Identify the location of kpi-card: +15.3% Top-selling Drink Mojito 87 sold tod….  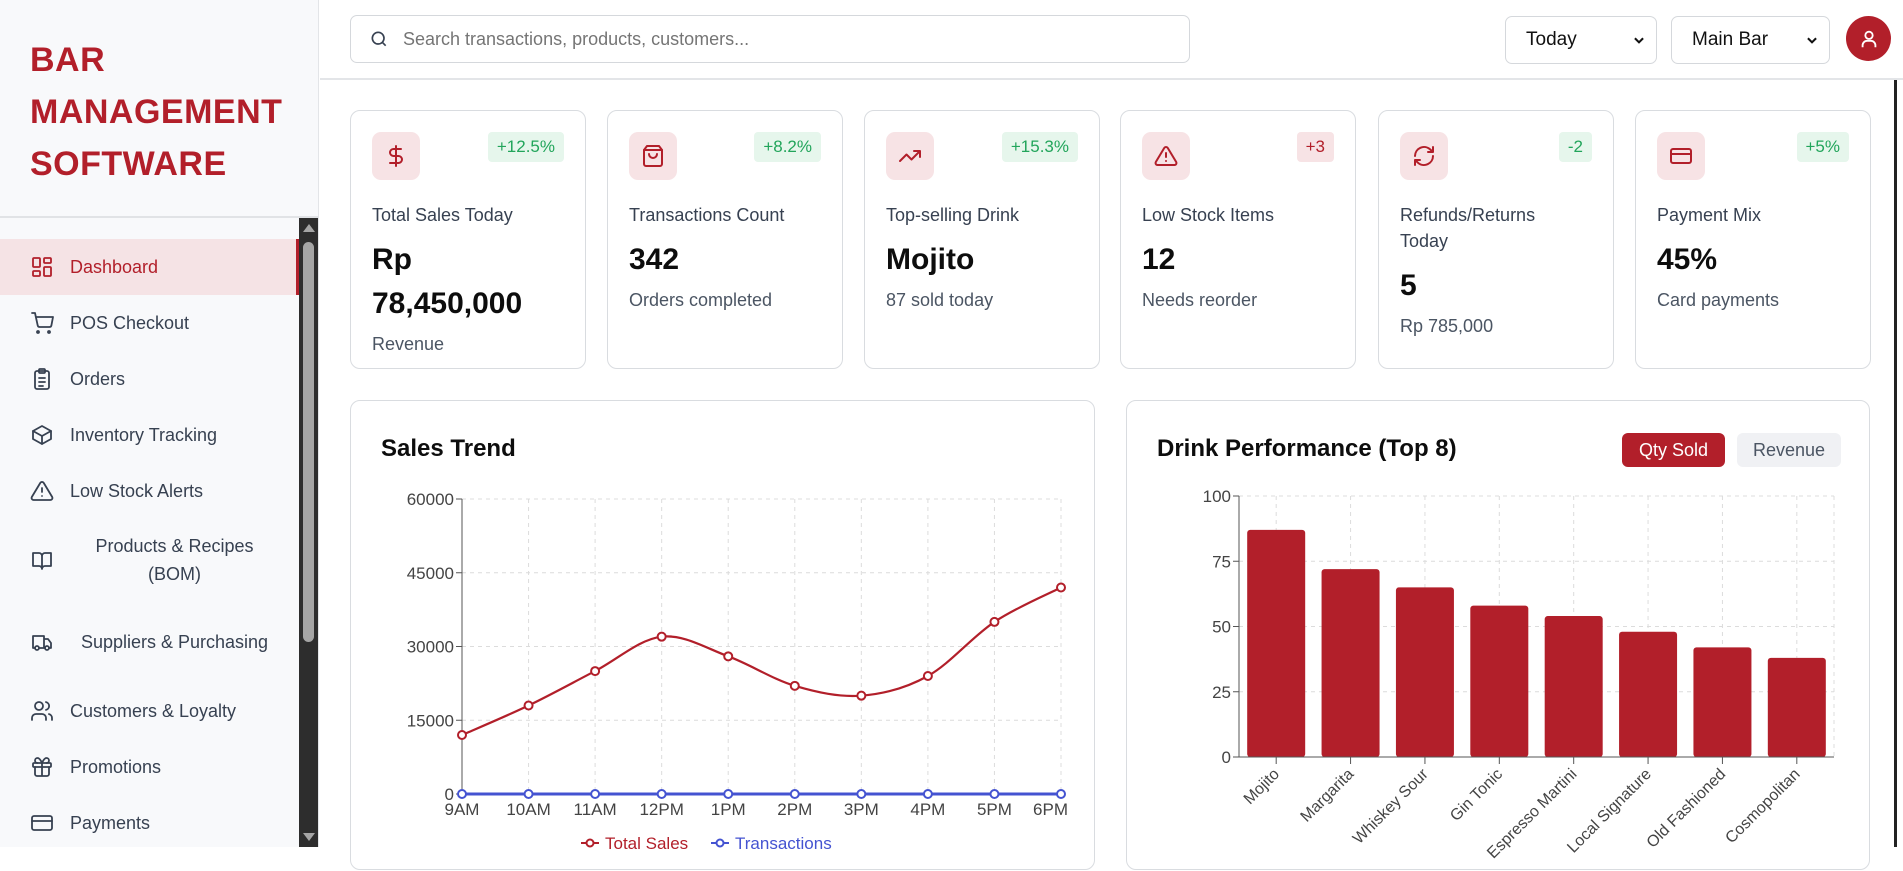
(982, 239).